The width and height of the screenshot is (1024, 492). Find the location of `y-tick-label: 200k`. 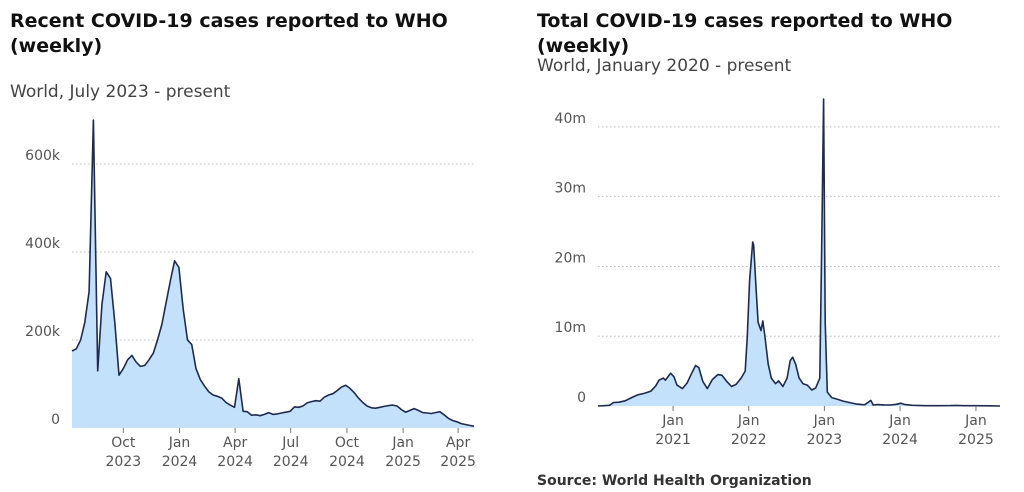

y-tick-label: 200k is located at coordinates (43, 332).